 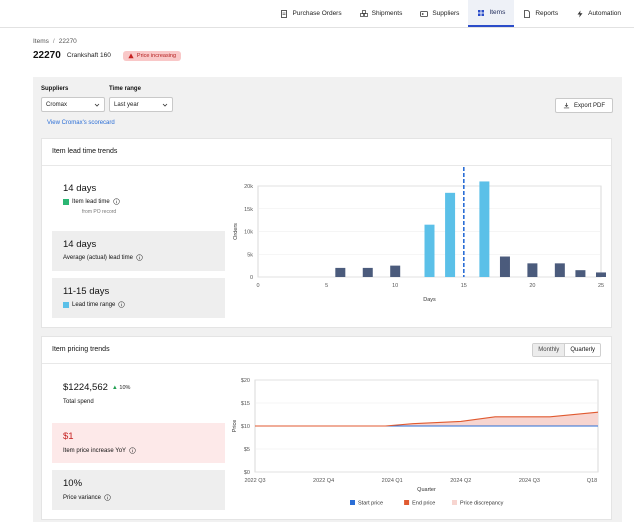 What do you see at coordinates (47, 55) in the screenshot?
I see `item-id: 22270` at bounding box center [47, 55].